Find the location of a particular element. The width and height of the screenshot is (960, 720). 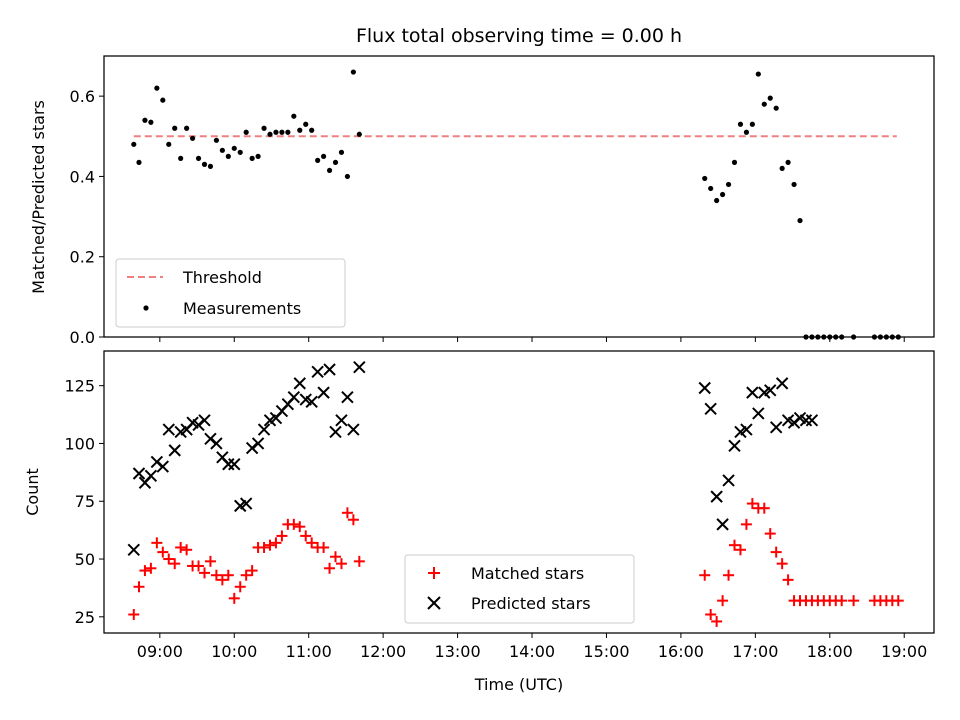

x-tick-label: 17:00 is located at coordinates (755, 651).